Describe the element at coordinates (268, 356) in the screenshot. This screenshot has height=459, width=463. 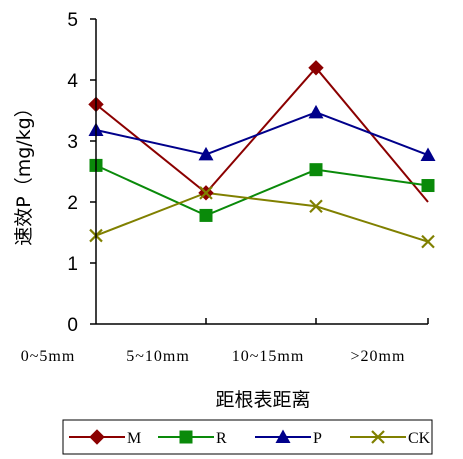
I see `x-tick-label: 10~15mm` at that location.